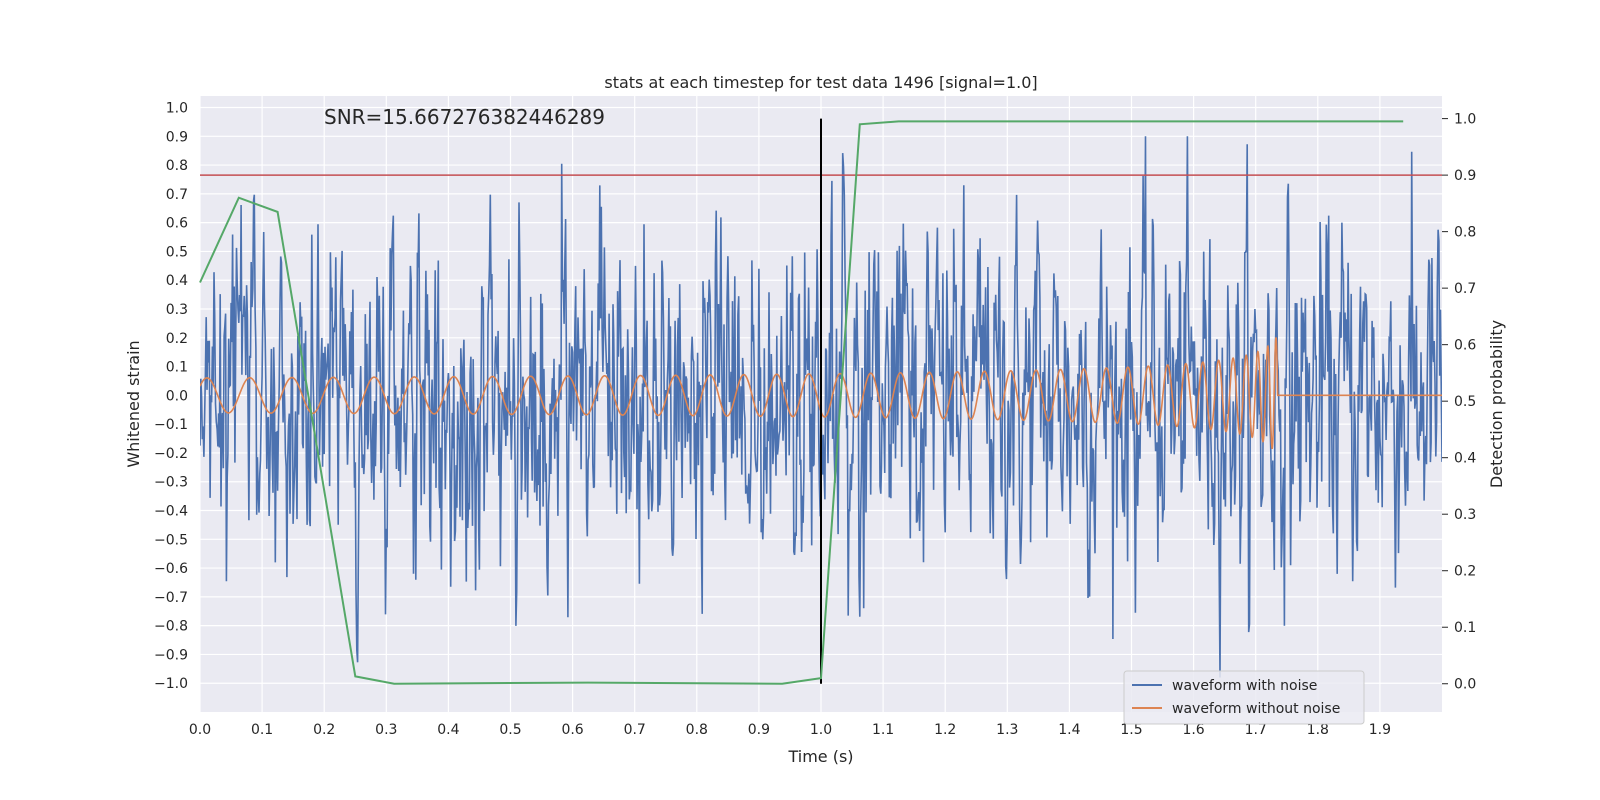 The image size is (1600, 800). I want to click on y-right-tick-label: 0.3, so click(1465, 515).